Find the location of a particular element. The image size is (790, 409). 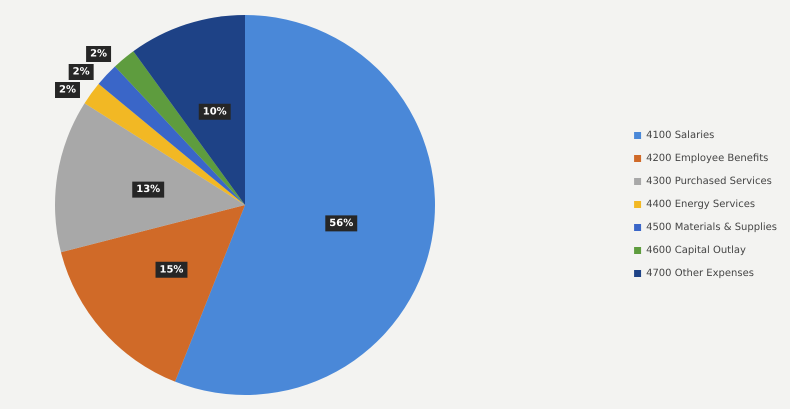

legend-label: 4500 Materials & Supplies is located at coordinates (712, 227).